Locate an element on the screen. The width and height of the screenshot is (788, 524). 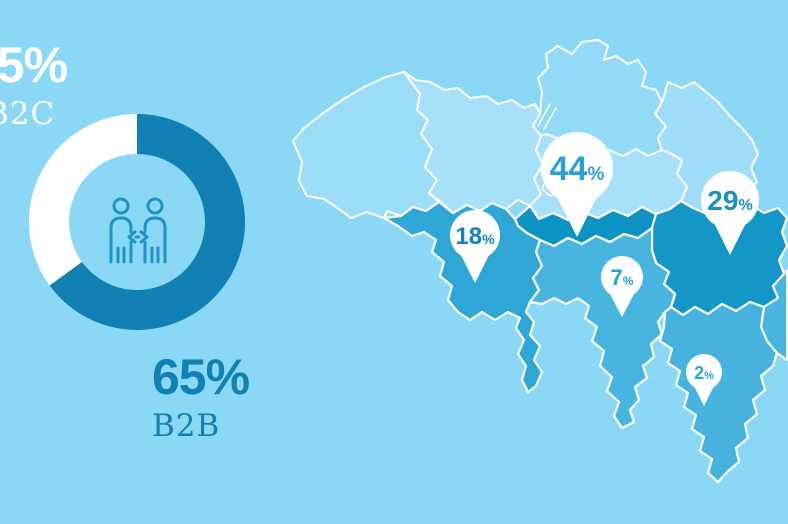
person-left is located at coordinates (121, 230).